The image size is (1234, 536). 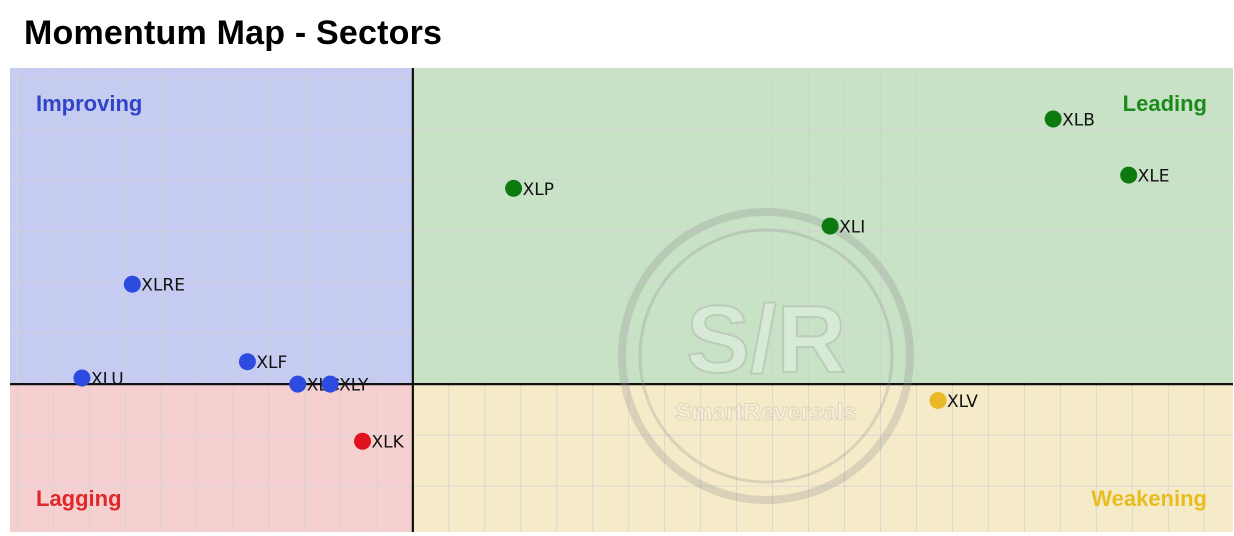 What do you see at coordinates (830, 226) in the screenshot?
I see `point-marker-xli` at bounding box center [830, 226].